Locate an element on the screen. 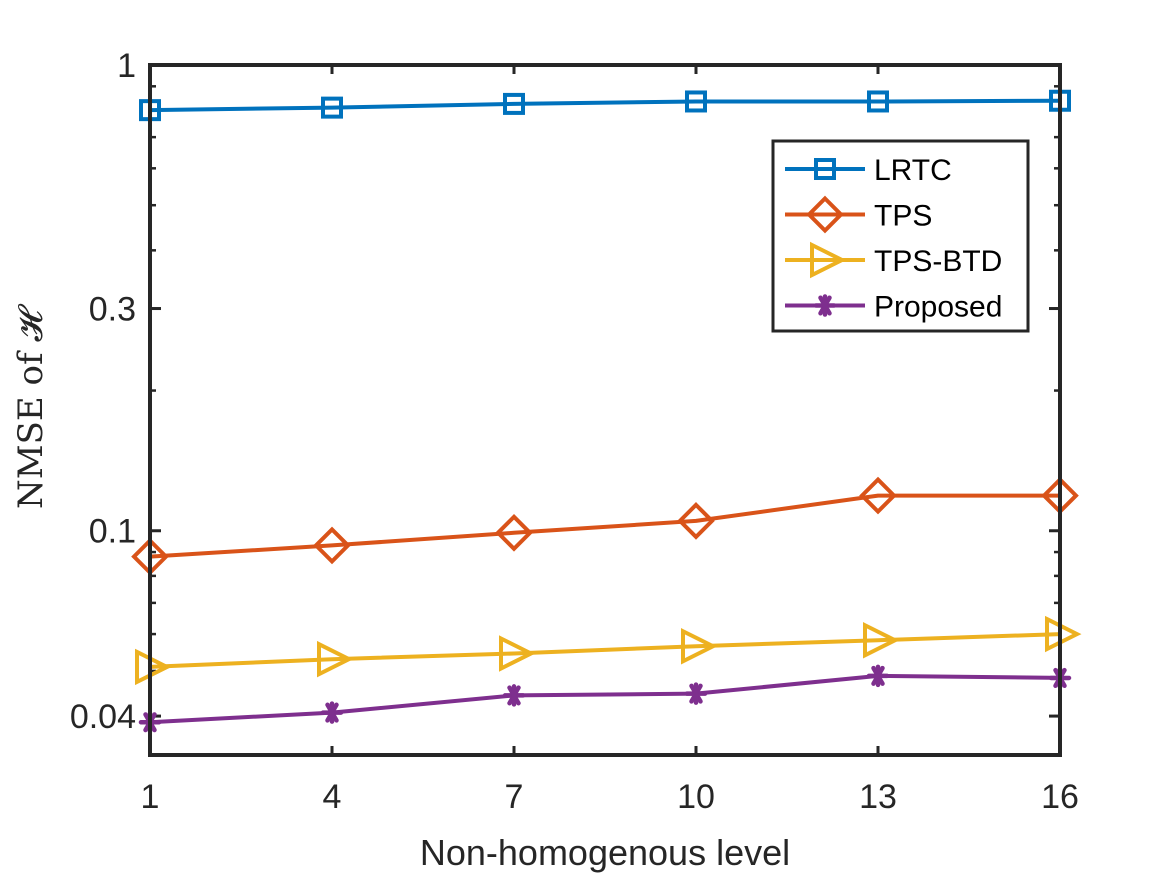 The height and width of the screenshot is (875, 1167). x-axis-label: Non-homogenous level is located at coordinates (605, 852).